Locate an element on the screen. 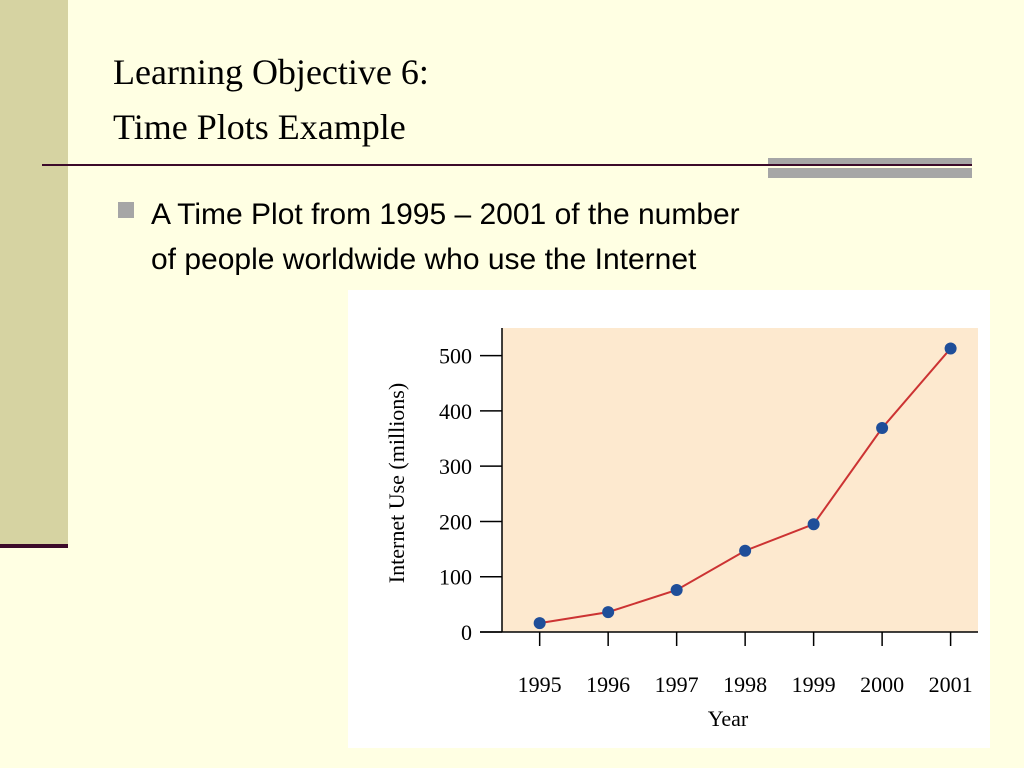 The width and height of the screenshot is (1024, 768). x-tick-label: 1995 is located at coordinates (540, 684).